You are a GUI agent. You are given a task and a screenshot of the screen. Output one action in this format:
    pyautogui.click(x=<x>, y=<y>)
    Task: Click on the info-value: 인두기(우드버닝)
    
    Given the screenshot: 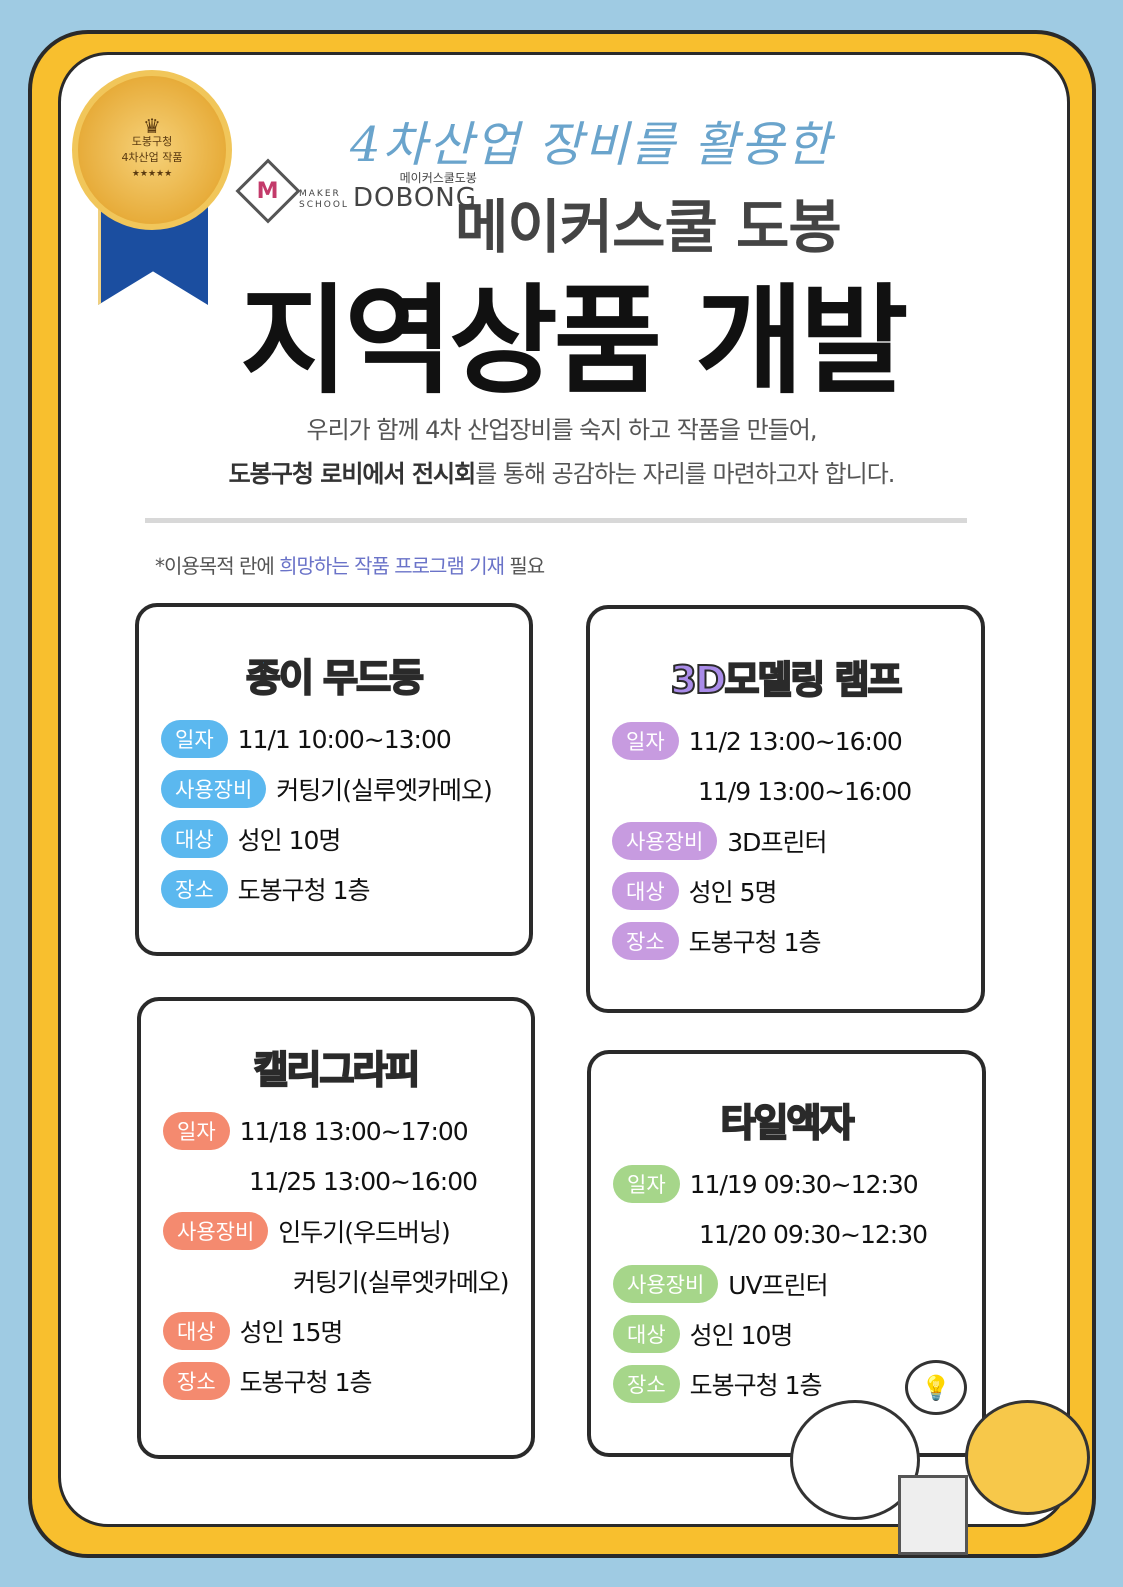 What is the action you would take?
    pyautogui.click(x=364, y=1232)
    